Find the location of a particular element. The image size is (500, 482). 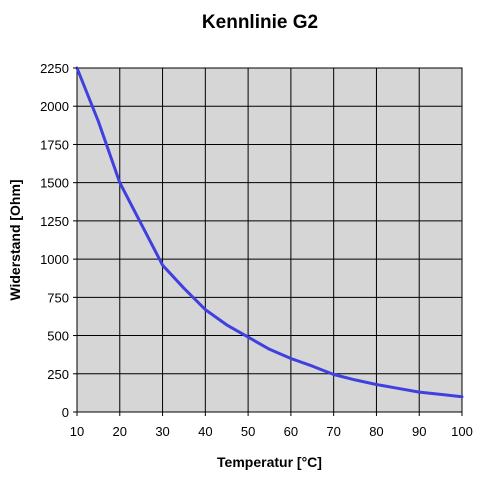

y-tick-label: 1250 is located at coordinates (54, 221).